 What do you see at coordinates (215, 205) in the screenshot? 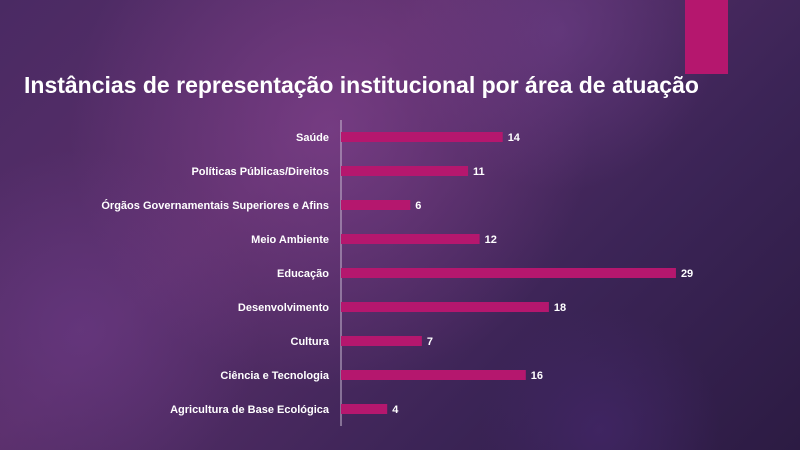
I see `category-label: Órgãos Governamentais Superiores e Afins` at bounding box center [215, 205].